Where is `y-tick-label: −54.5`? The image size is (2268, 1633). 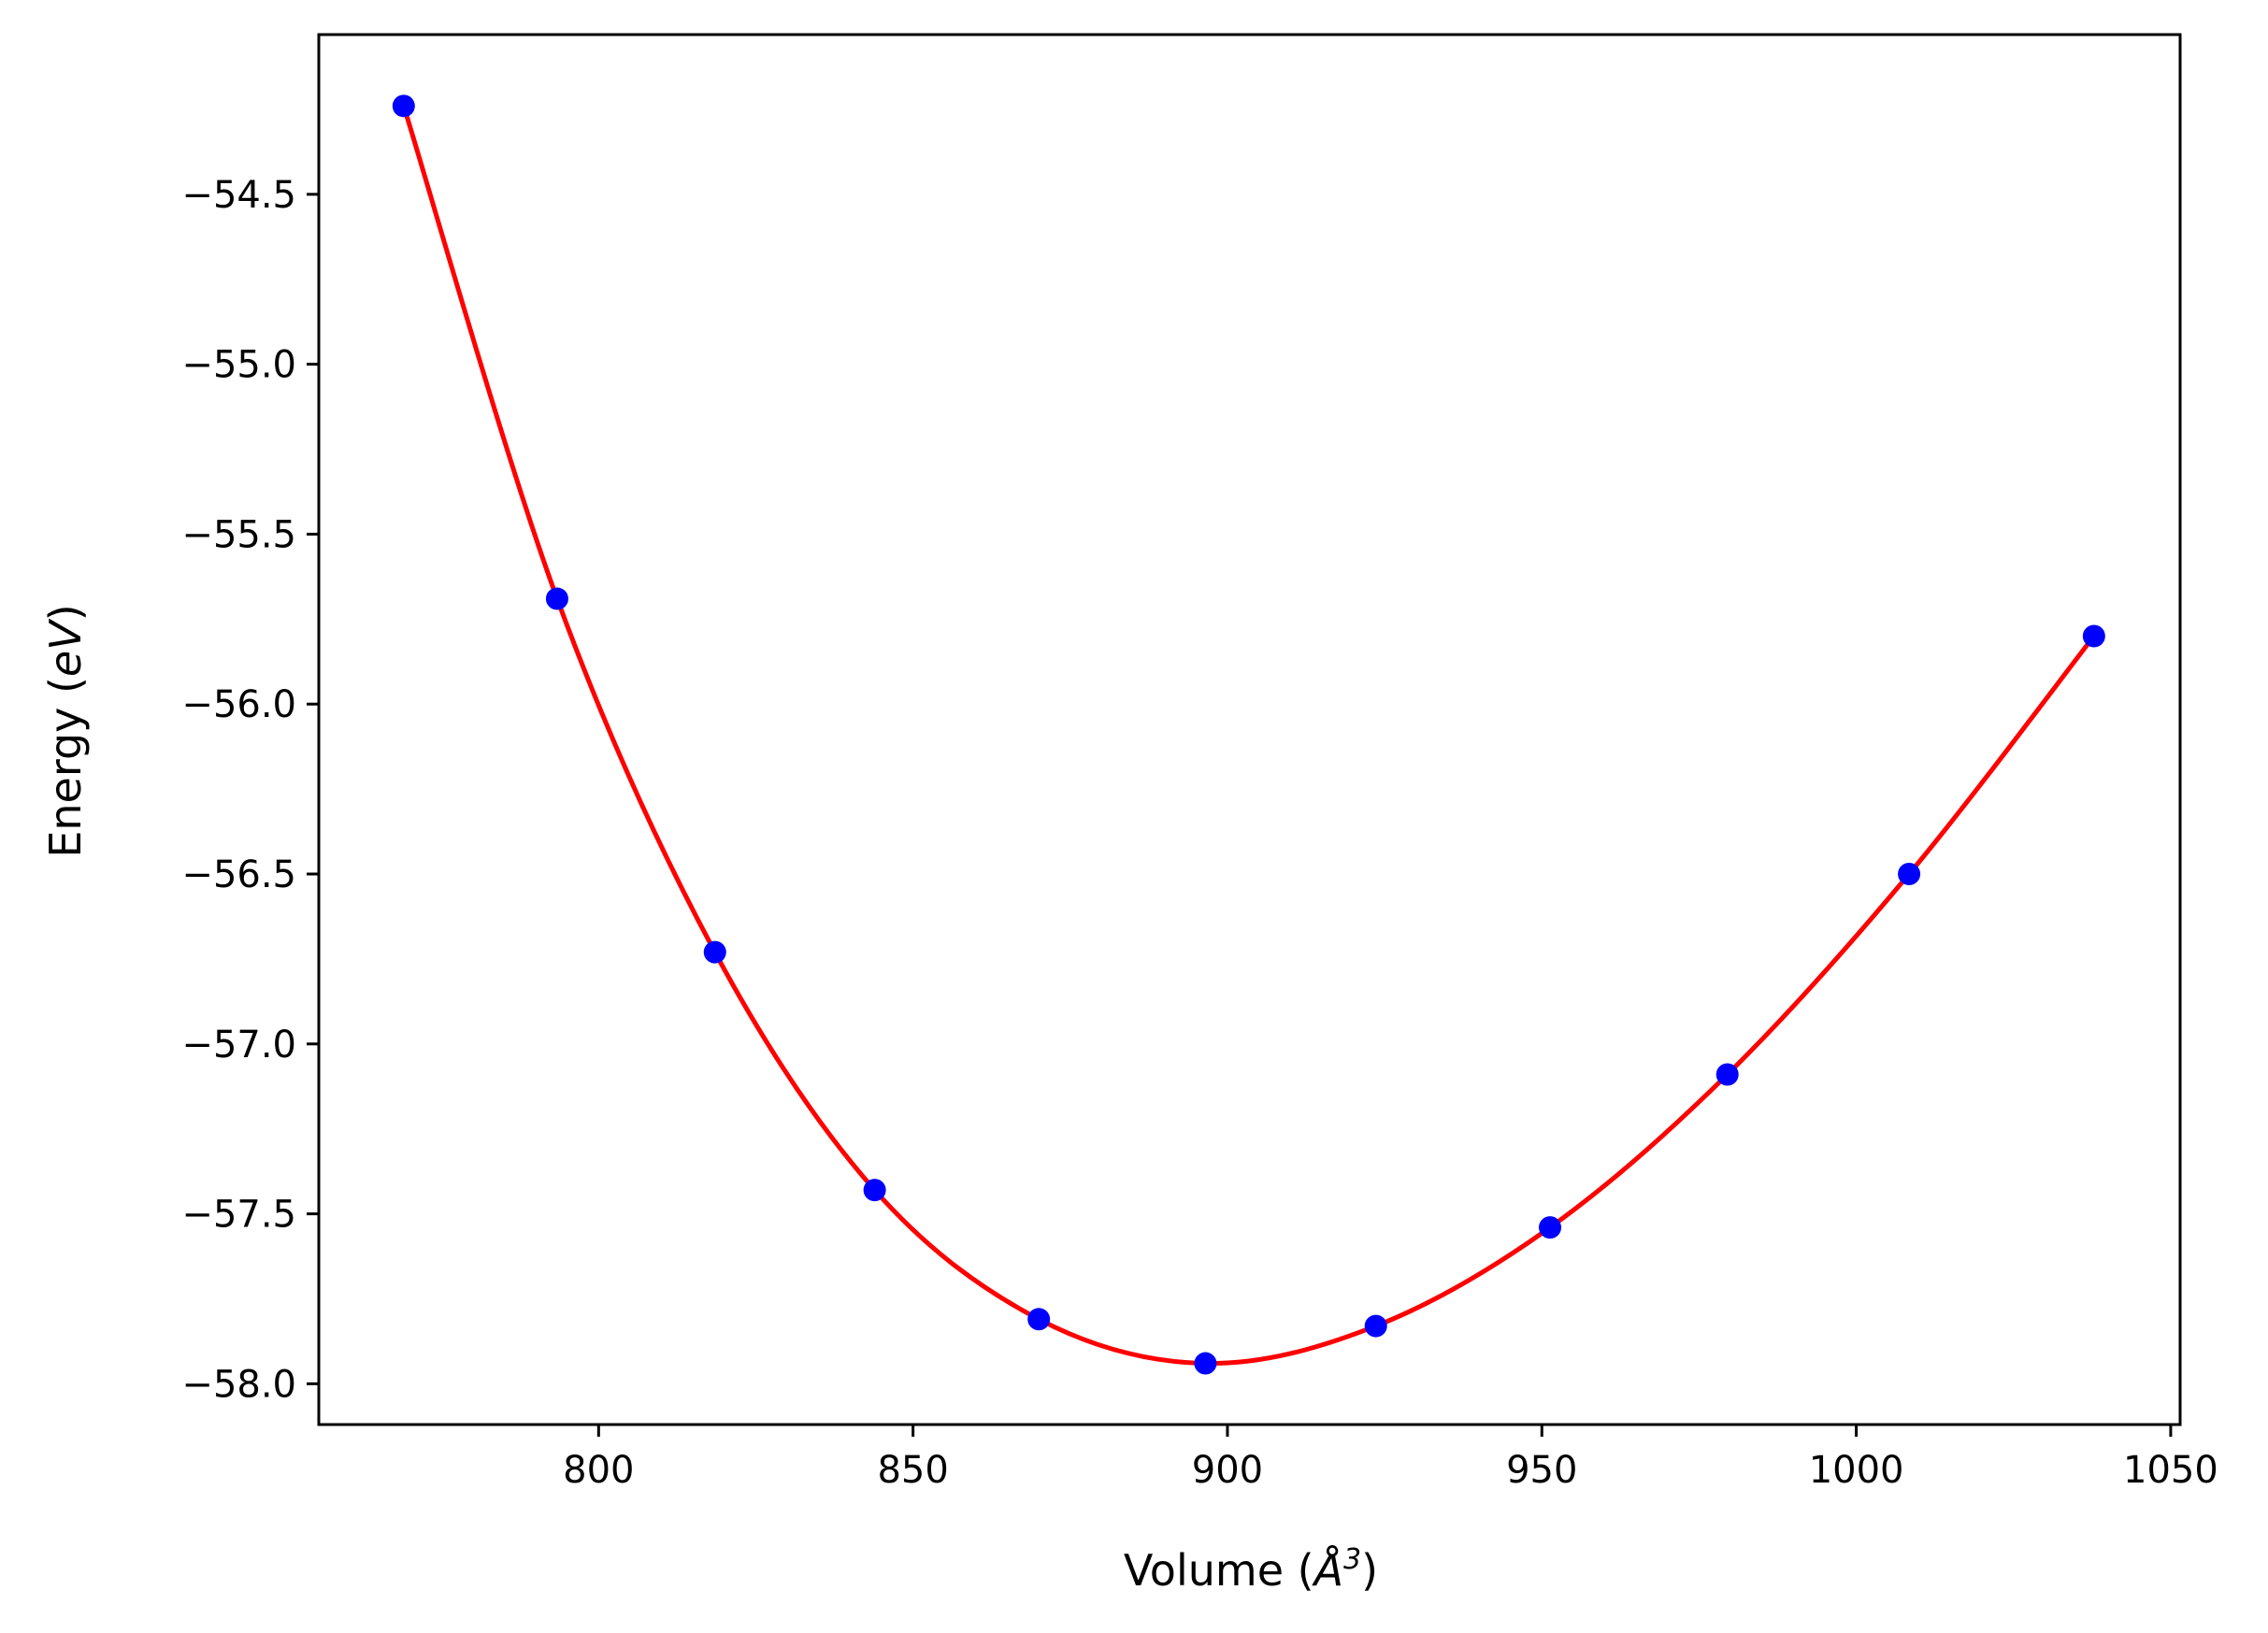
y-tick-label: −54.5 is located at coordinates (238, 195).